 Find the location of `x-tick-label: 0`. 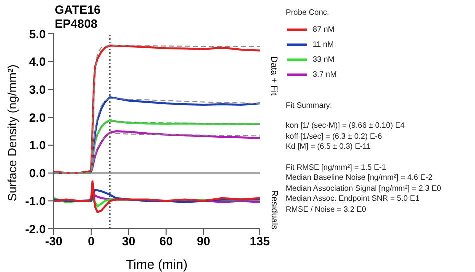

x-tick-label: 0 is located at coordinates (92, 241).